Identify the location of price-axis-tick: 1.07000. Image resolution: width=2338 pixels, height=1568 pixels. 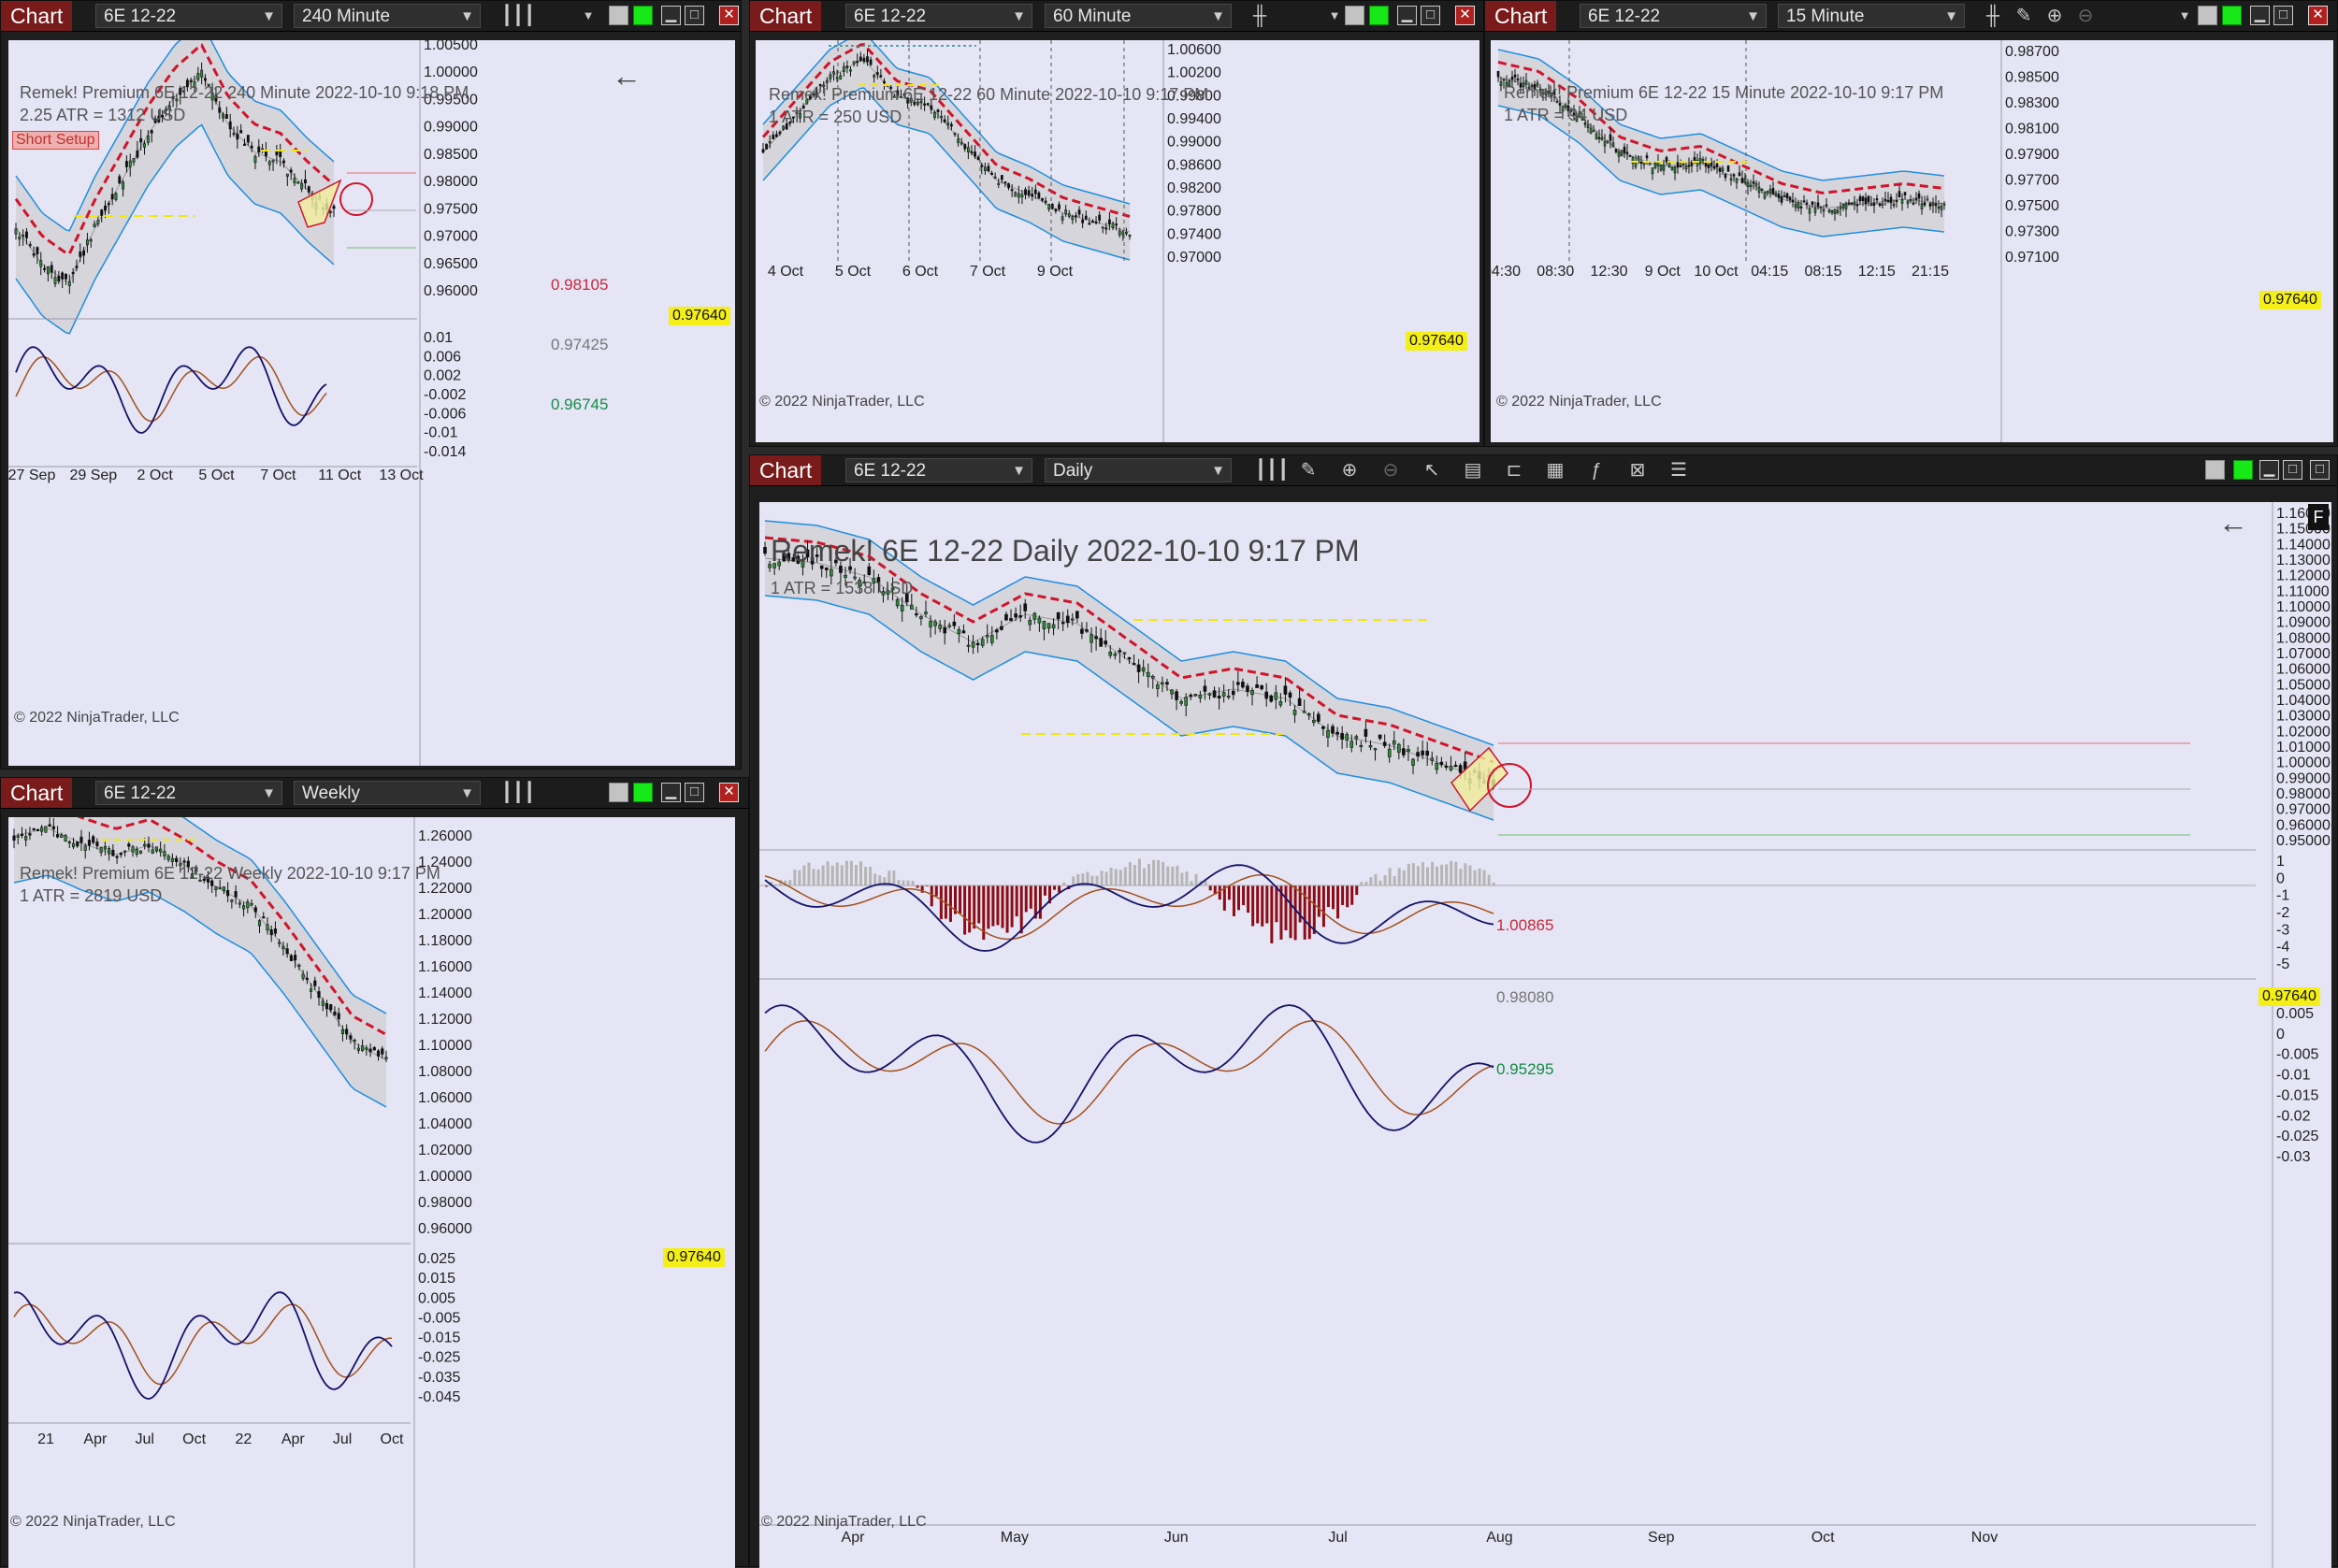
(2304, 654).